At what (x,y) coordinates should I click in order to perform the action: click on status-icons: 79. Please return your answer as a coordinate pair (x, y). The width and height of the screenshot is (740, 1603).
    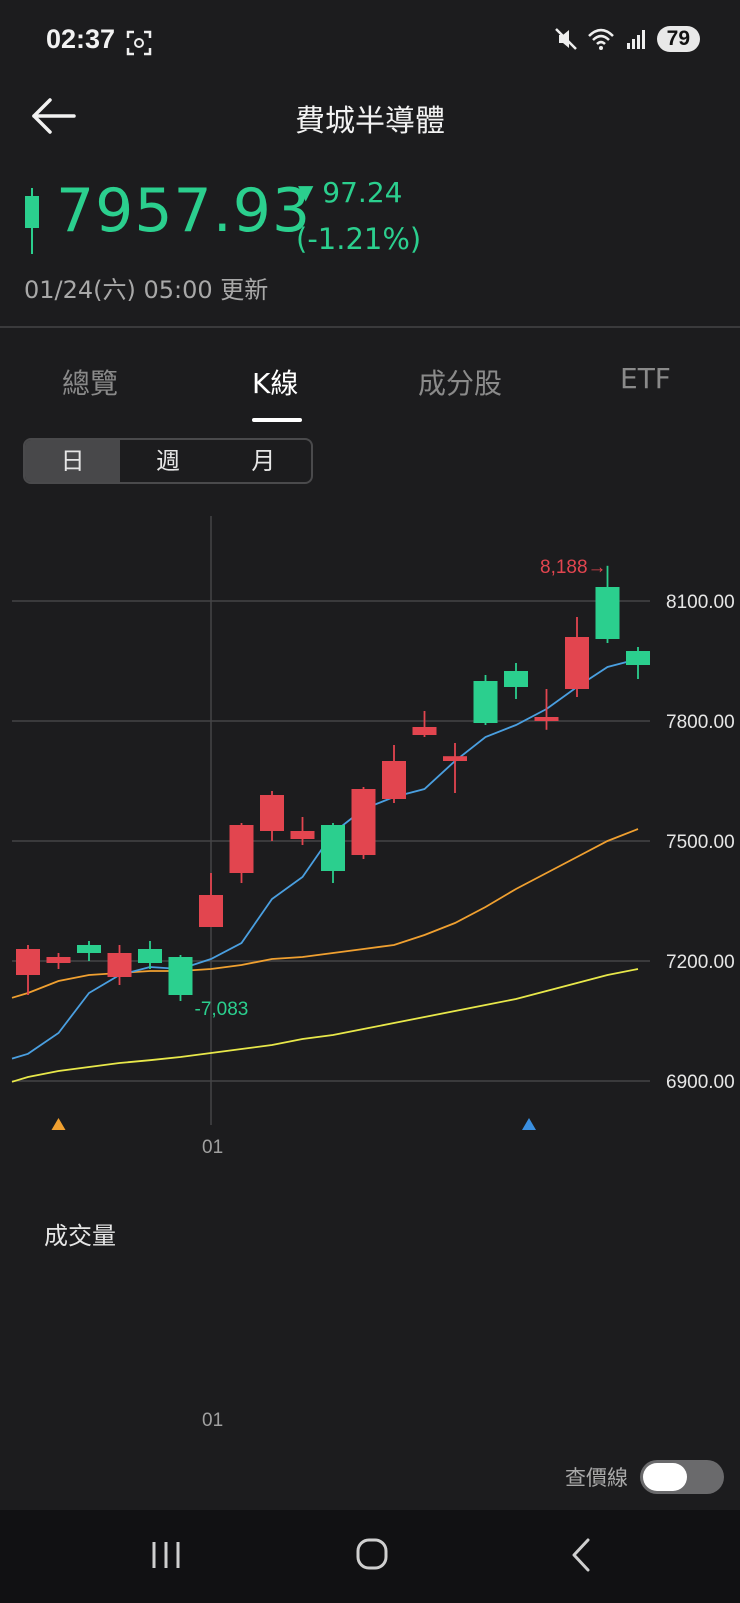
    Looking at the image, I should click on (626, 39).